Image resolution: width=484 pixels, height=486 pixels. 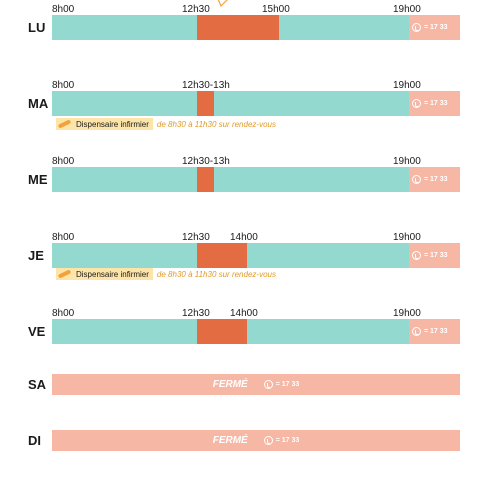 I want to click on ma-phone-segment: = 17 33, so click(x=434, y=103).